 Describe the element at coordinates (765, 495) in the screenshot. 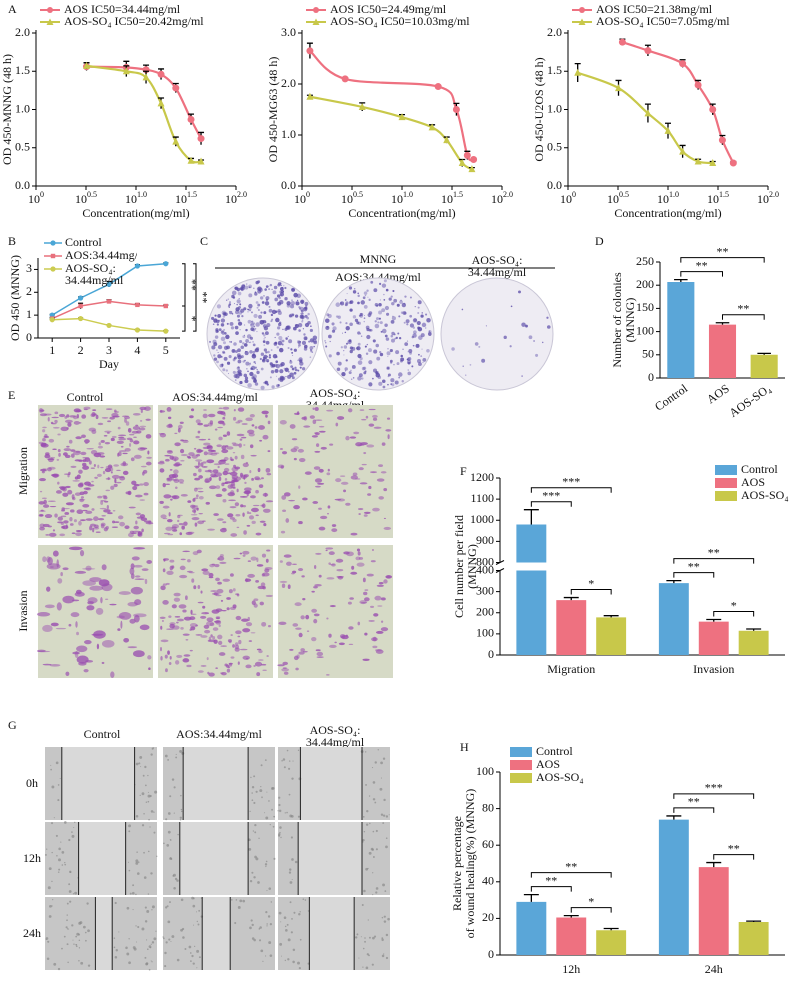

I see `legend-label: AOS-SO₄` at that location.